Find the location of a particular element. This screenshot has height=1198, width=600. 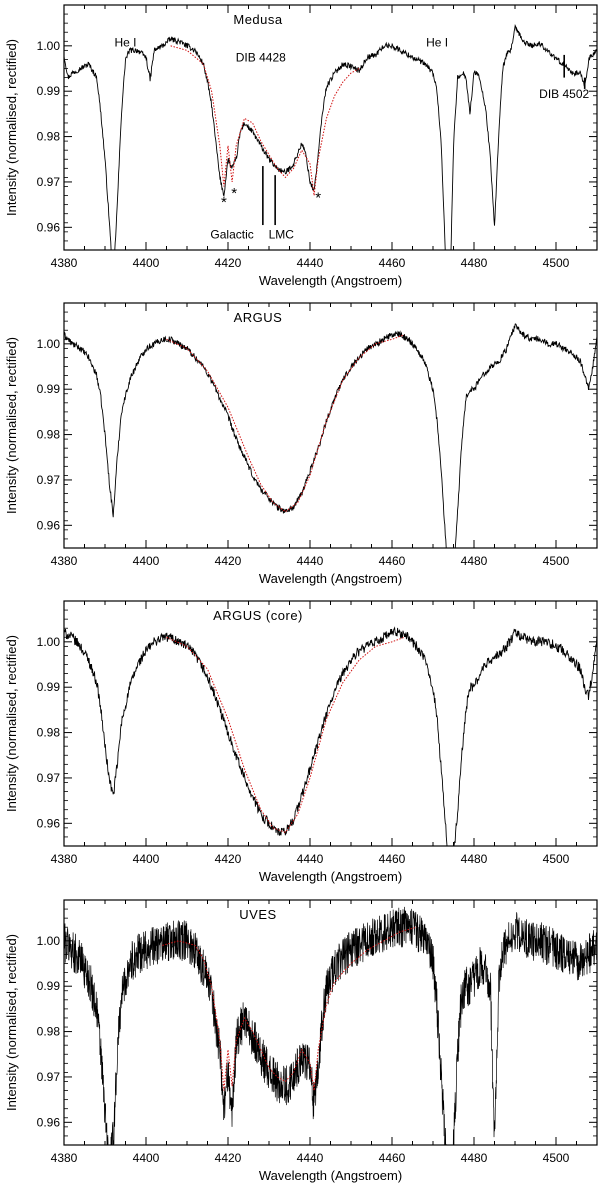

panel-title: UVES is located at coordinates (257, 914).